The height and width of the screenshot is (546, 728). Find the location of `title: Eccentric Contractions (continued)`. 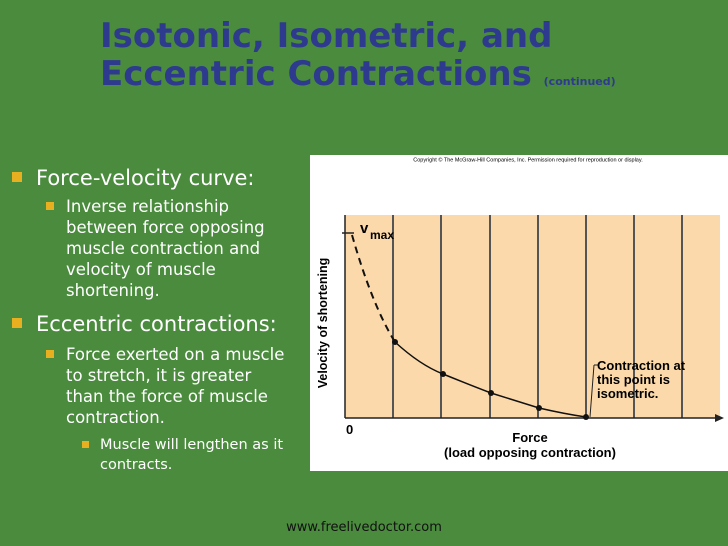

title: Eccentric Contractions (continued) is located at coordinates (358, 78).